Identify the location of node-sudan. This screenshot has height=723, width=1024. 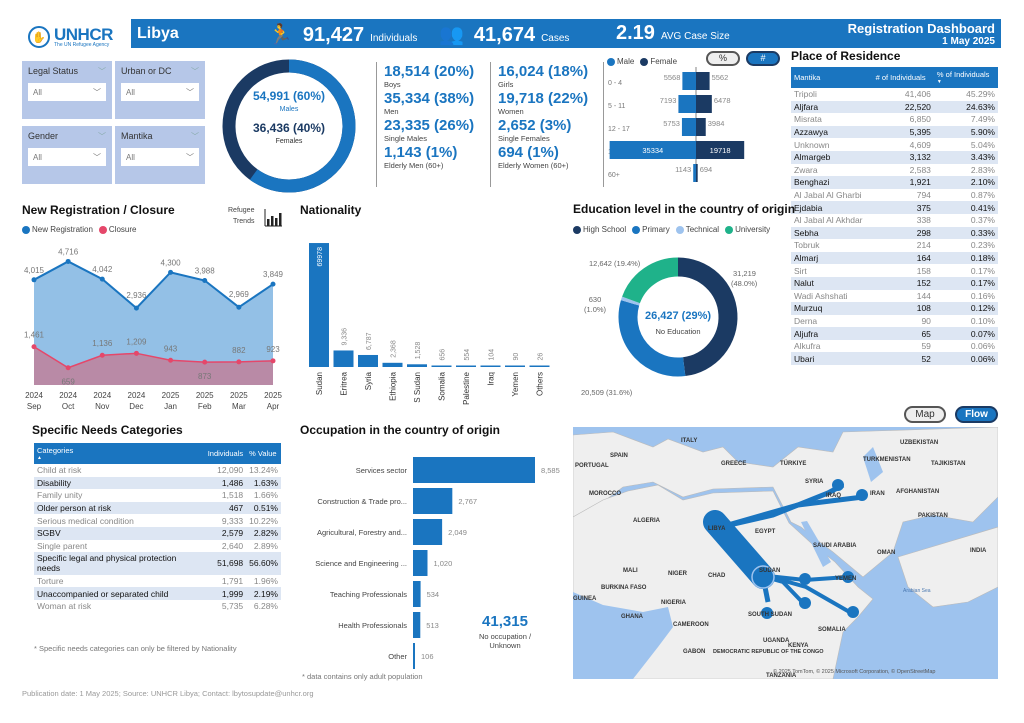
(763, 577).